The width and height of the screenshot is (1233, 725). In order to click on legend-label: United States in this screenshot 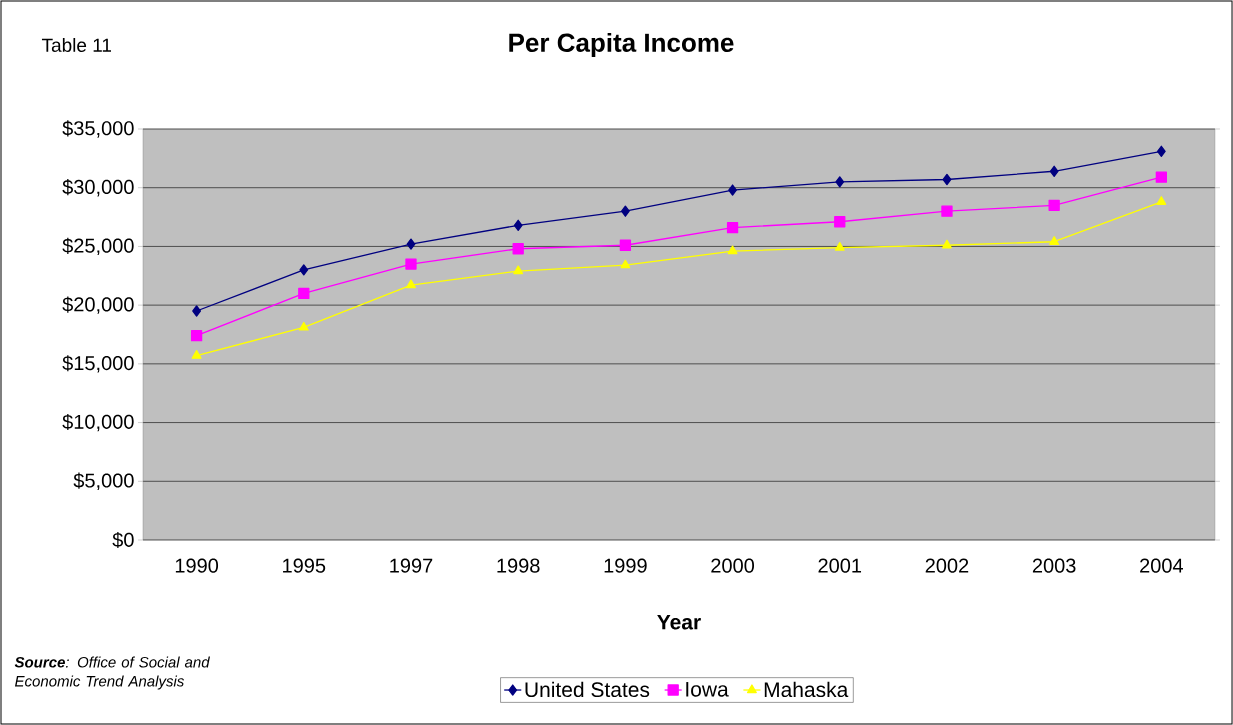, I will do `click(587, 689)`.